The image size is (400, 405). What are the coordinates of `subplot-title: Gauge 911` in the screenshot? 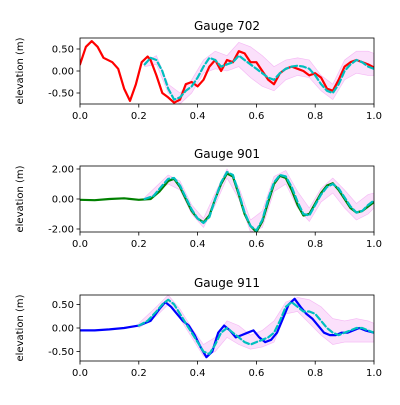 It's located at (227, 283).